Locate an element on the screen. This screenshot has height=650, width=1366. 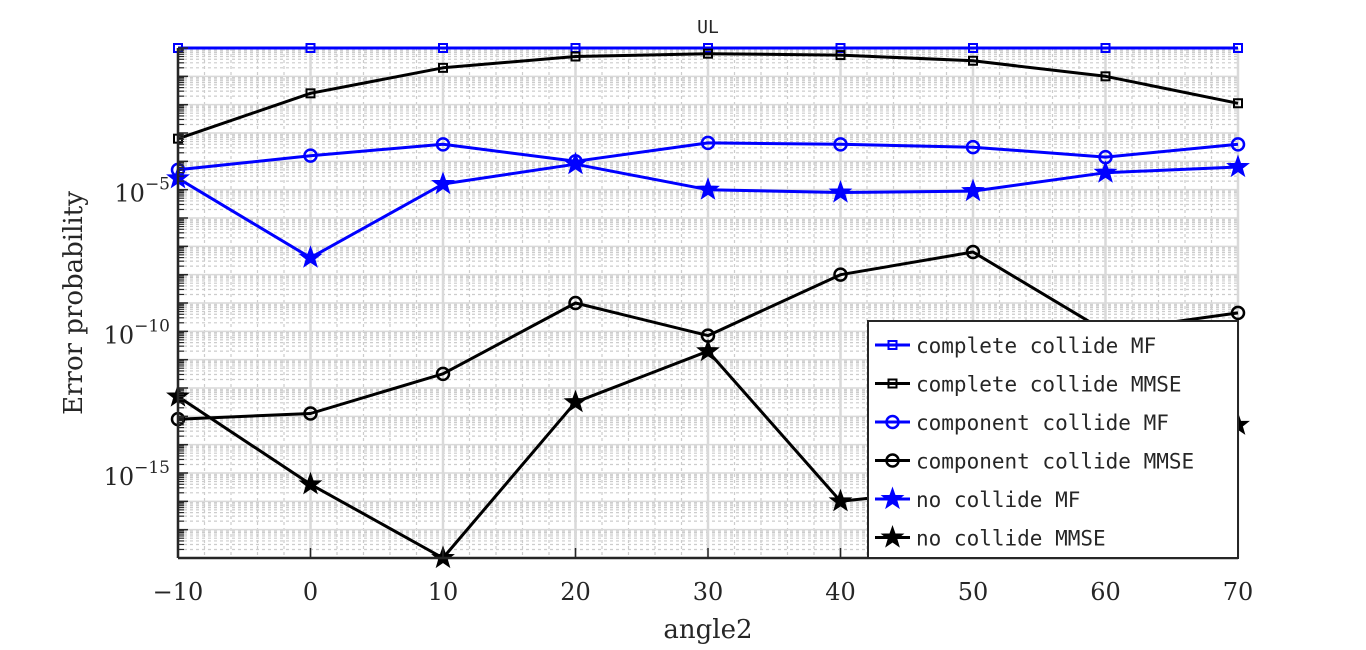
legend-item: complete collide MMSE is located at coordinates (1028, 385).